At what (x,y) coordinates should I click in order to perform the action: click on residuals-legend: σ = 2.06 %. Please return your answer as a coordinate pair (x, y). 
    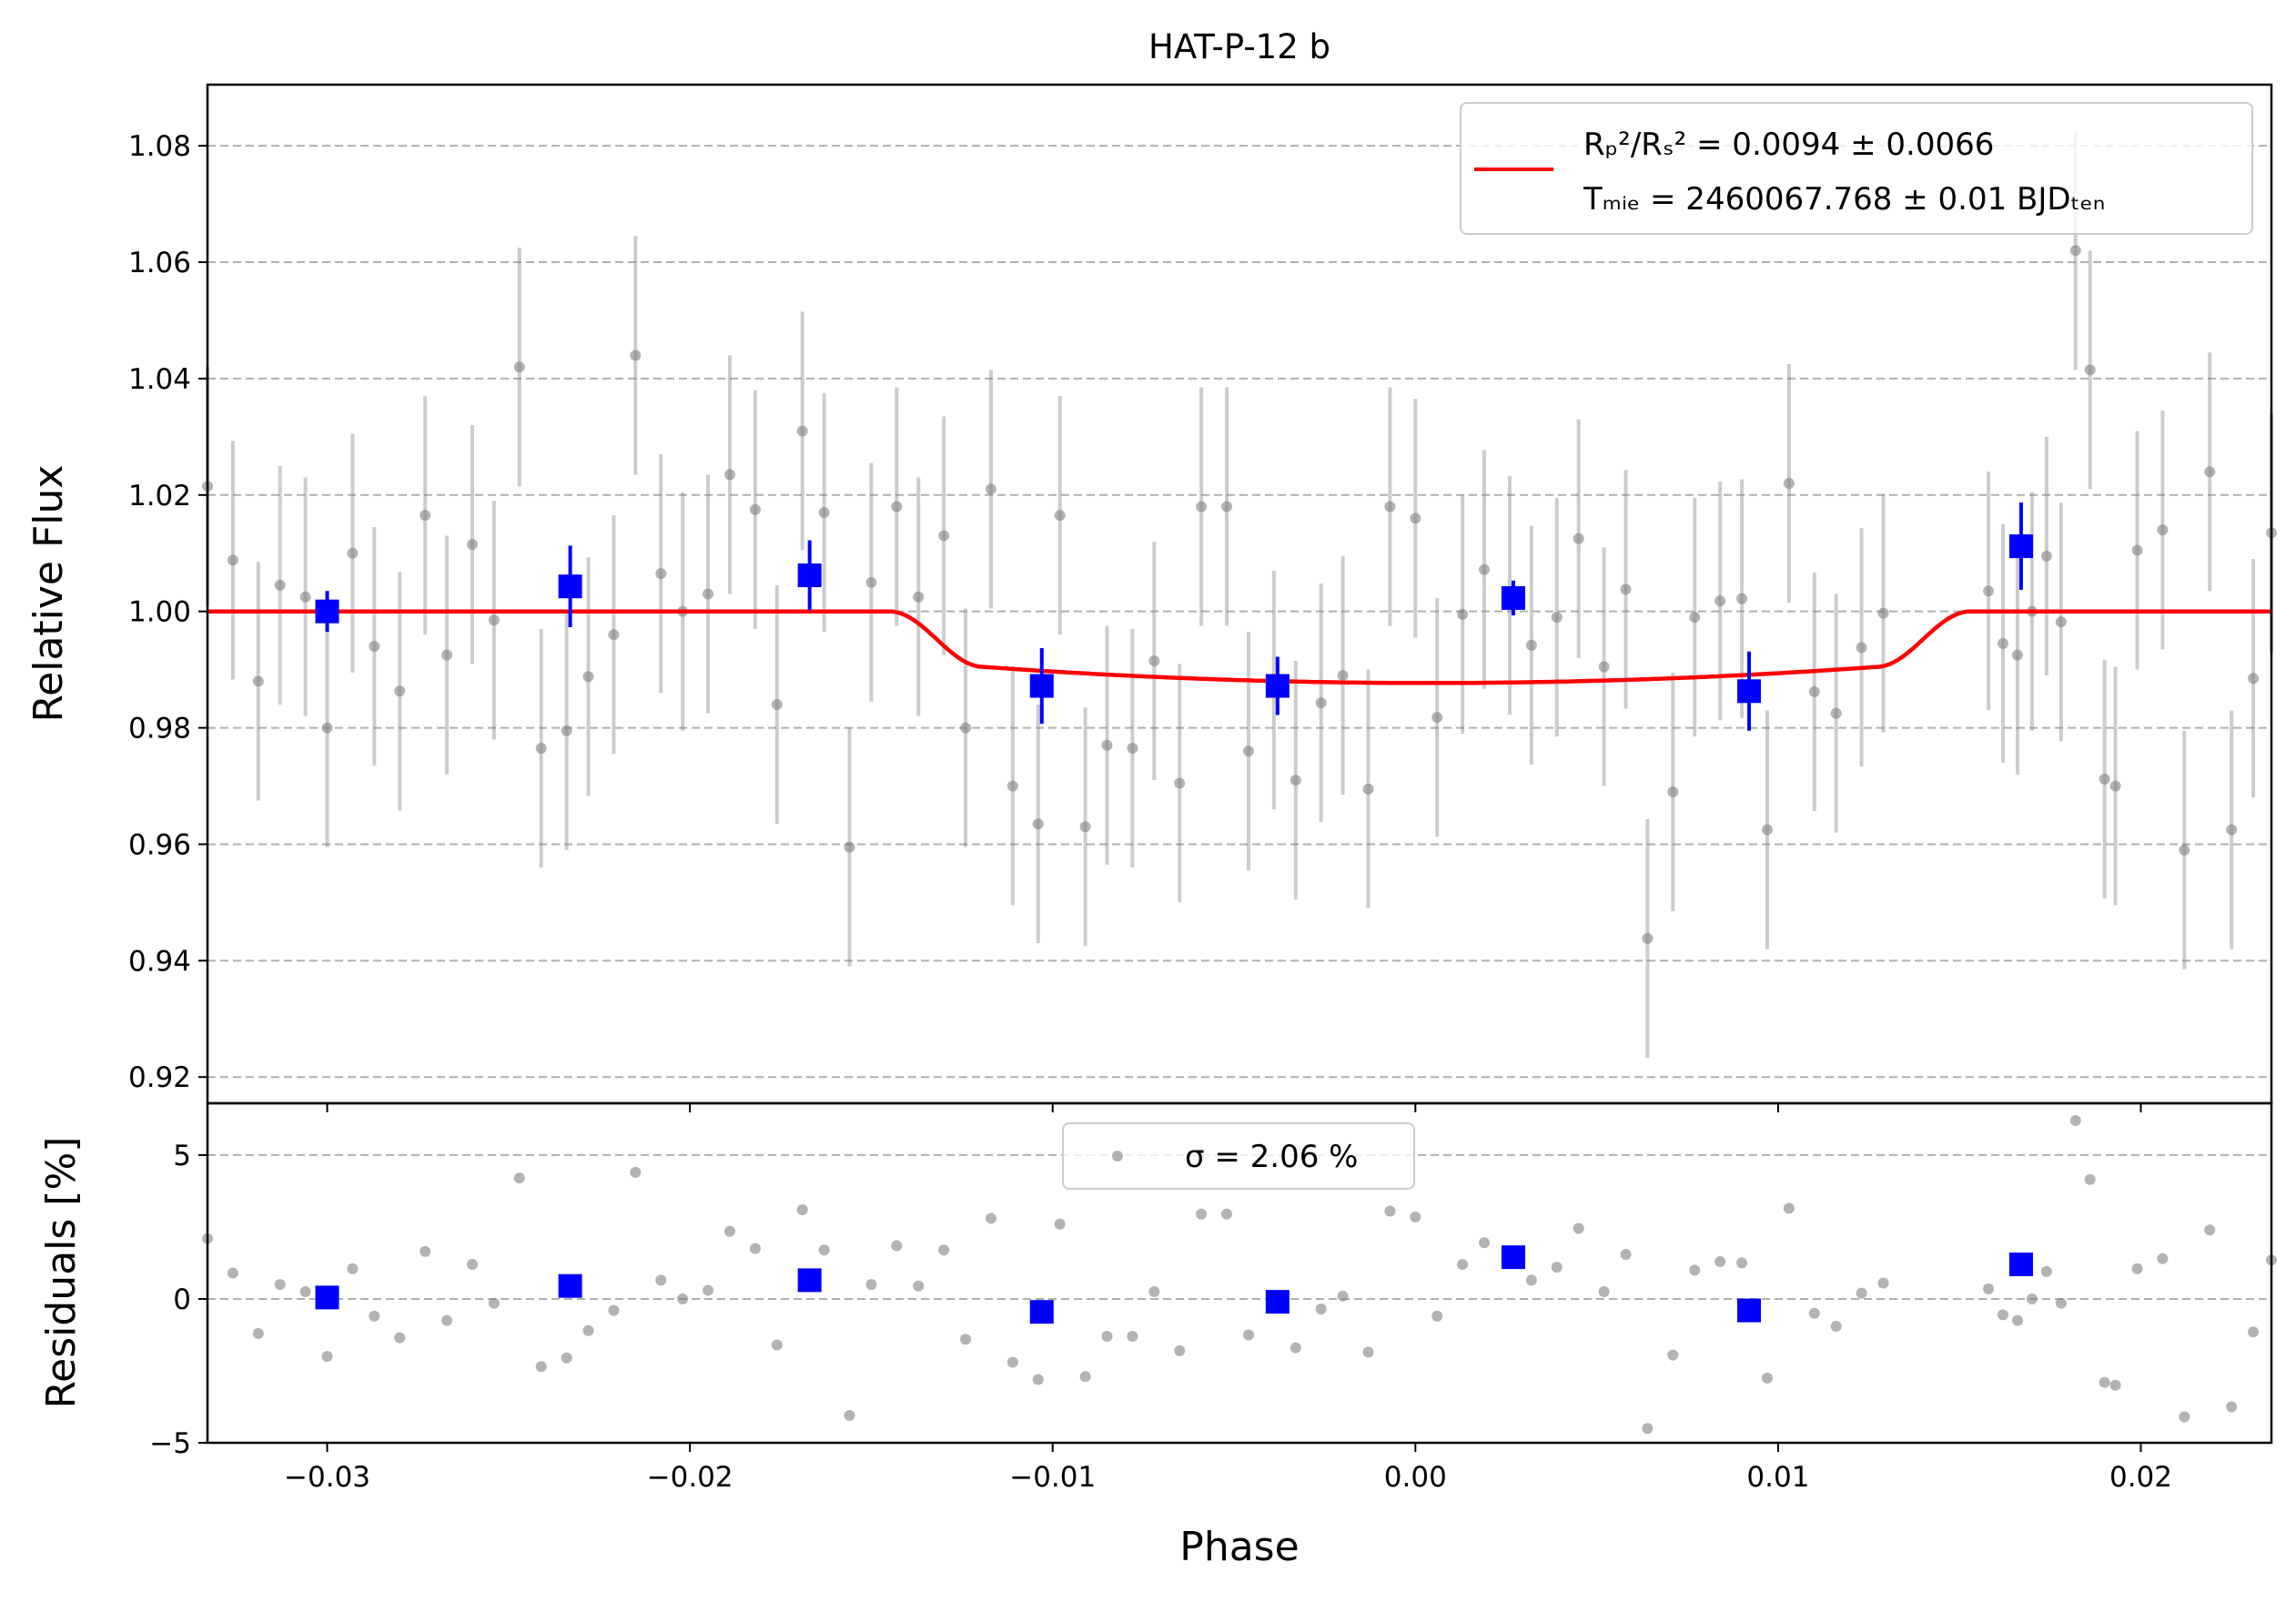
    Looking at the image, I should click on (1239, 1156).